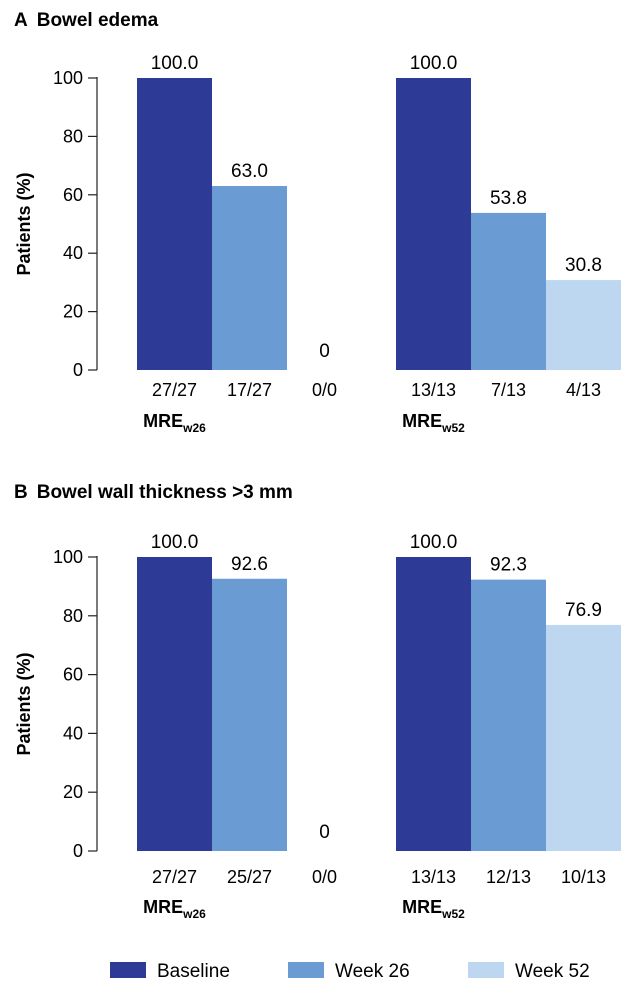 The height and width of the screenshot is (981, 634). I want to click on category-label: 25/27, so click(249, 877).